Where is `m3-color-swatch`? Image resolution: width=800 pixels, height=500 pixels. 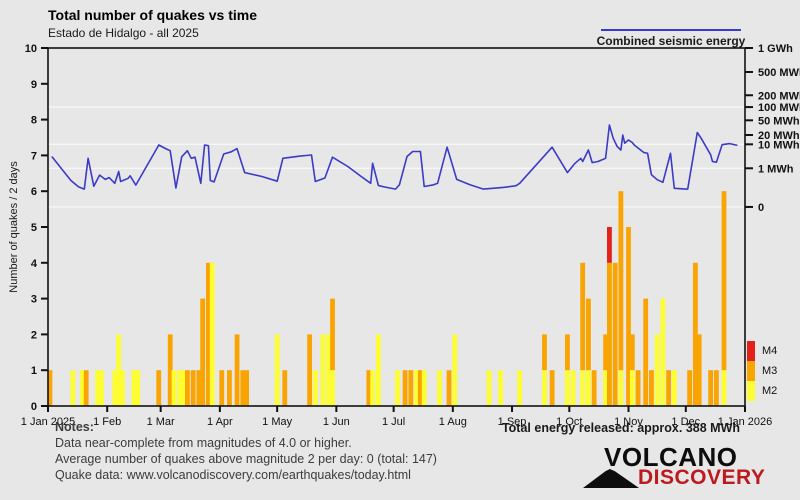
m3-color-swatch is located at coordinates (751, 371).